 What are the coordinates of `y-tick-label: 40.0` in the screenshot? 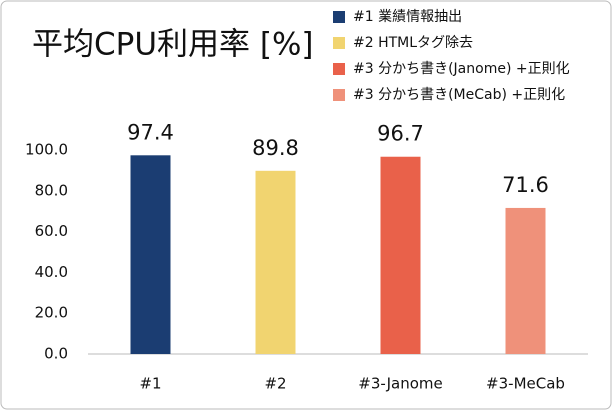 It's located at (51, 272).